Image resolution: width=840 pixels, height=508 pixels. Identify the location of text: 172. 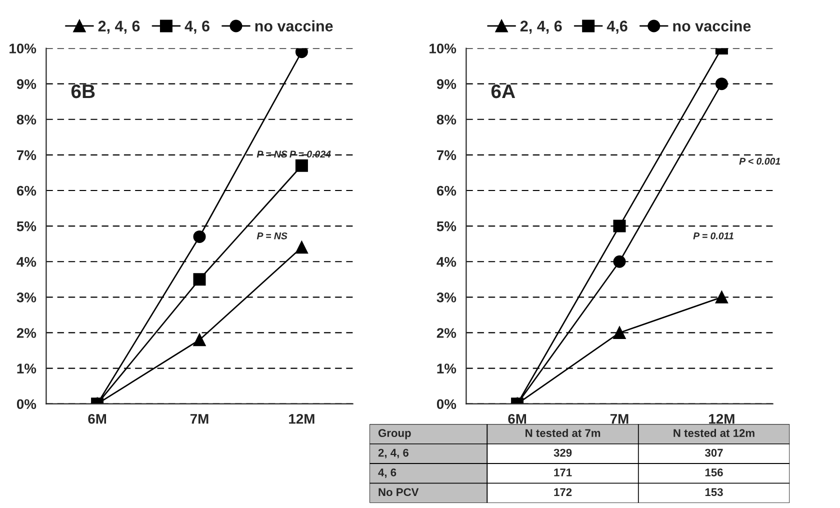
(563, 492).